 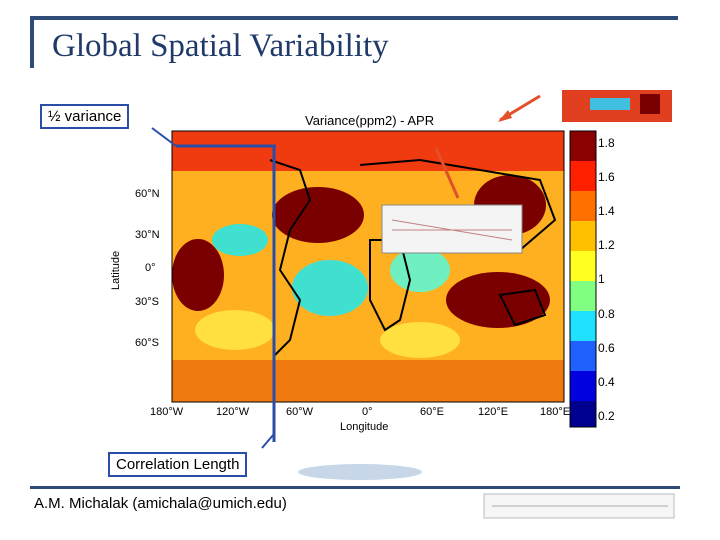 What do you see at coordinates (150, 268) in the screenshot?
I see `lat-tick-0: 0°` at bounding box center [150, 268].